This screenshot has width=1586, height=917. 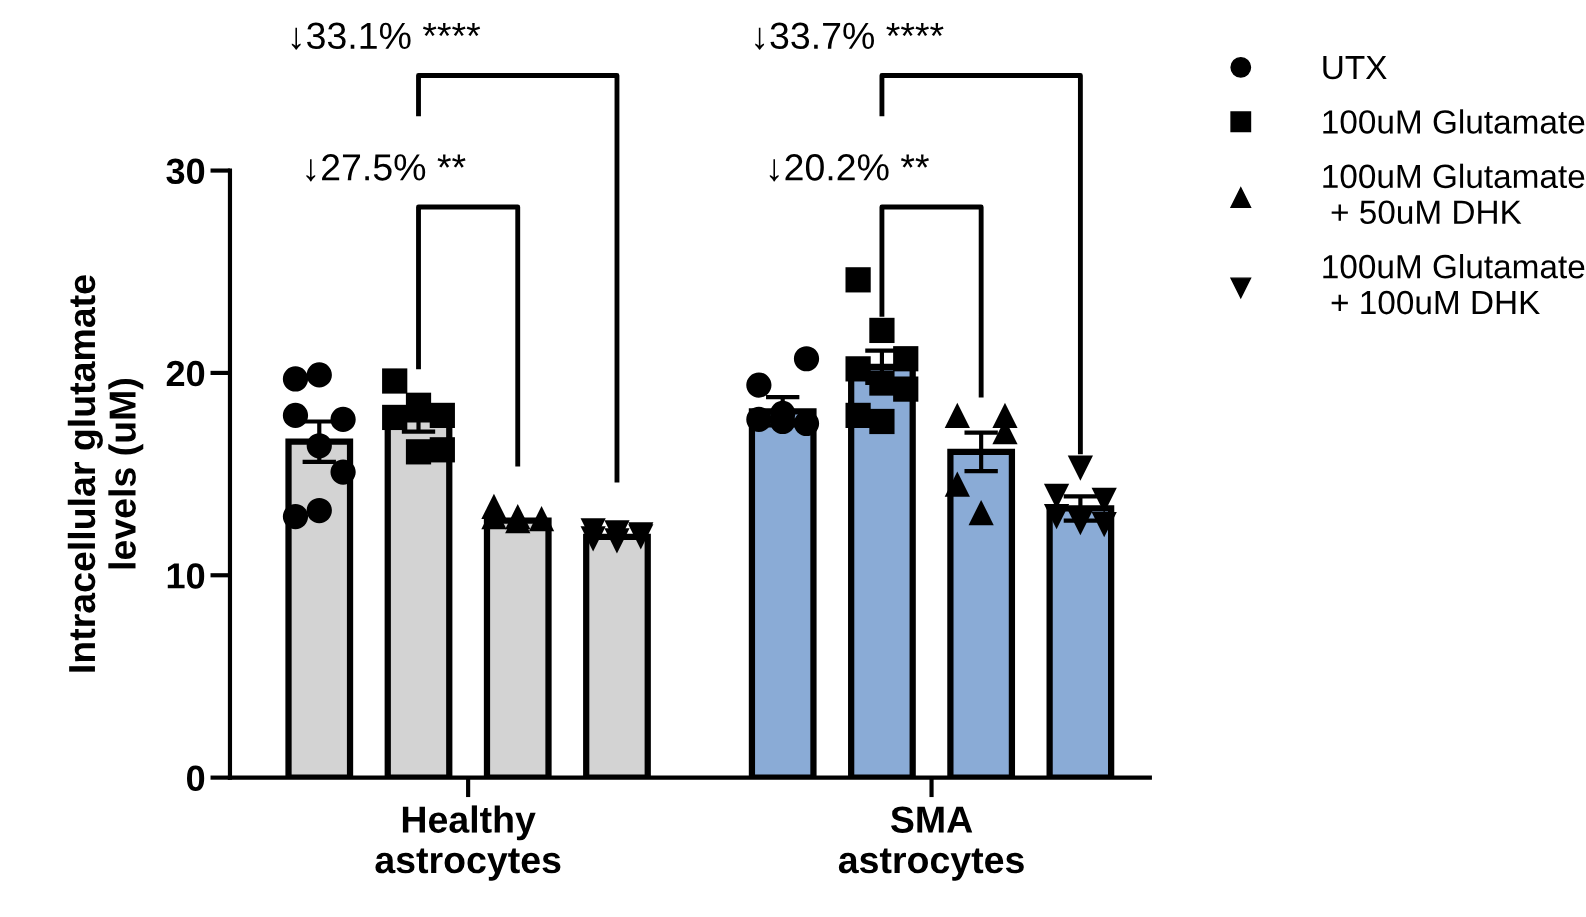 What do you see at coordinates (849, 36) in the screenshot?
I see `text: ↓33.7% ****` at bounding box center [849, 36].